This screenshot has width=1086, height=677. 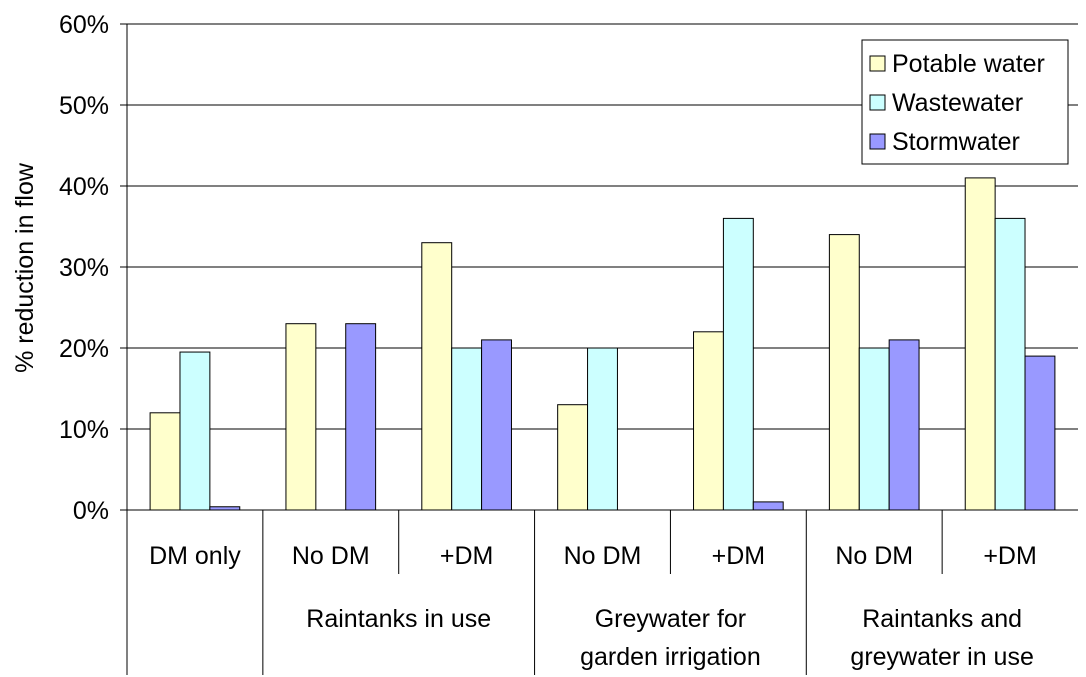 I want to click on legend-label: Potable water, so click(x=968, y=64).